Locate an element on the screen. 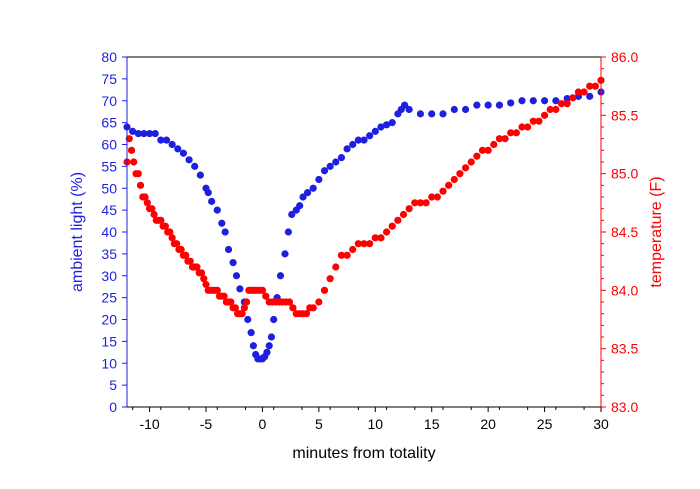 The width and height of the screenshot is (700, 489). x-tick-label: 5 is located at coordinates (319, 424).